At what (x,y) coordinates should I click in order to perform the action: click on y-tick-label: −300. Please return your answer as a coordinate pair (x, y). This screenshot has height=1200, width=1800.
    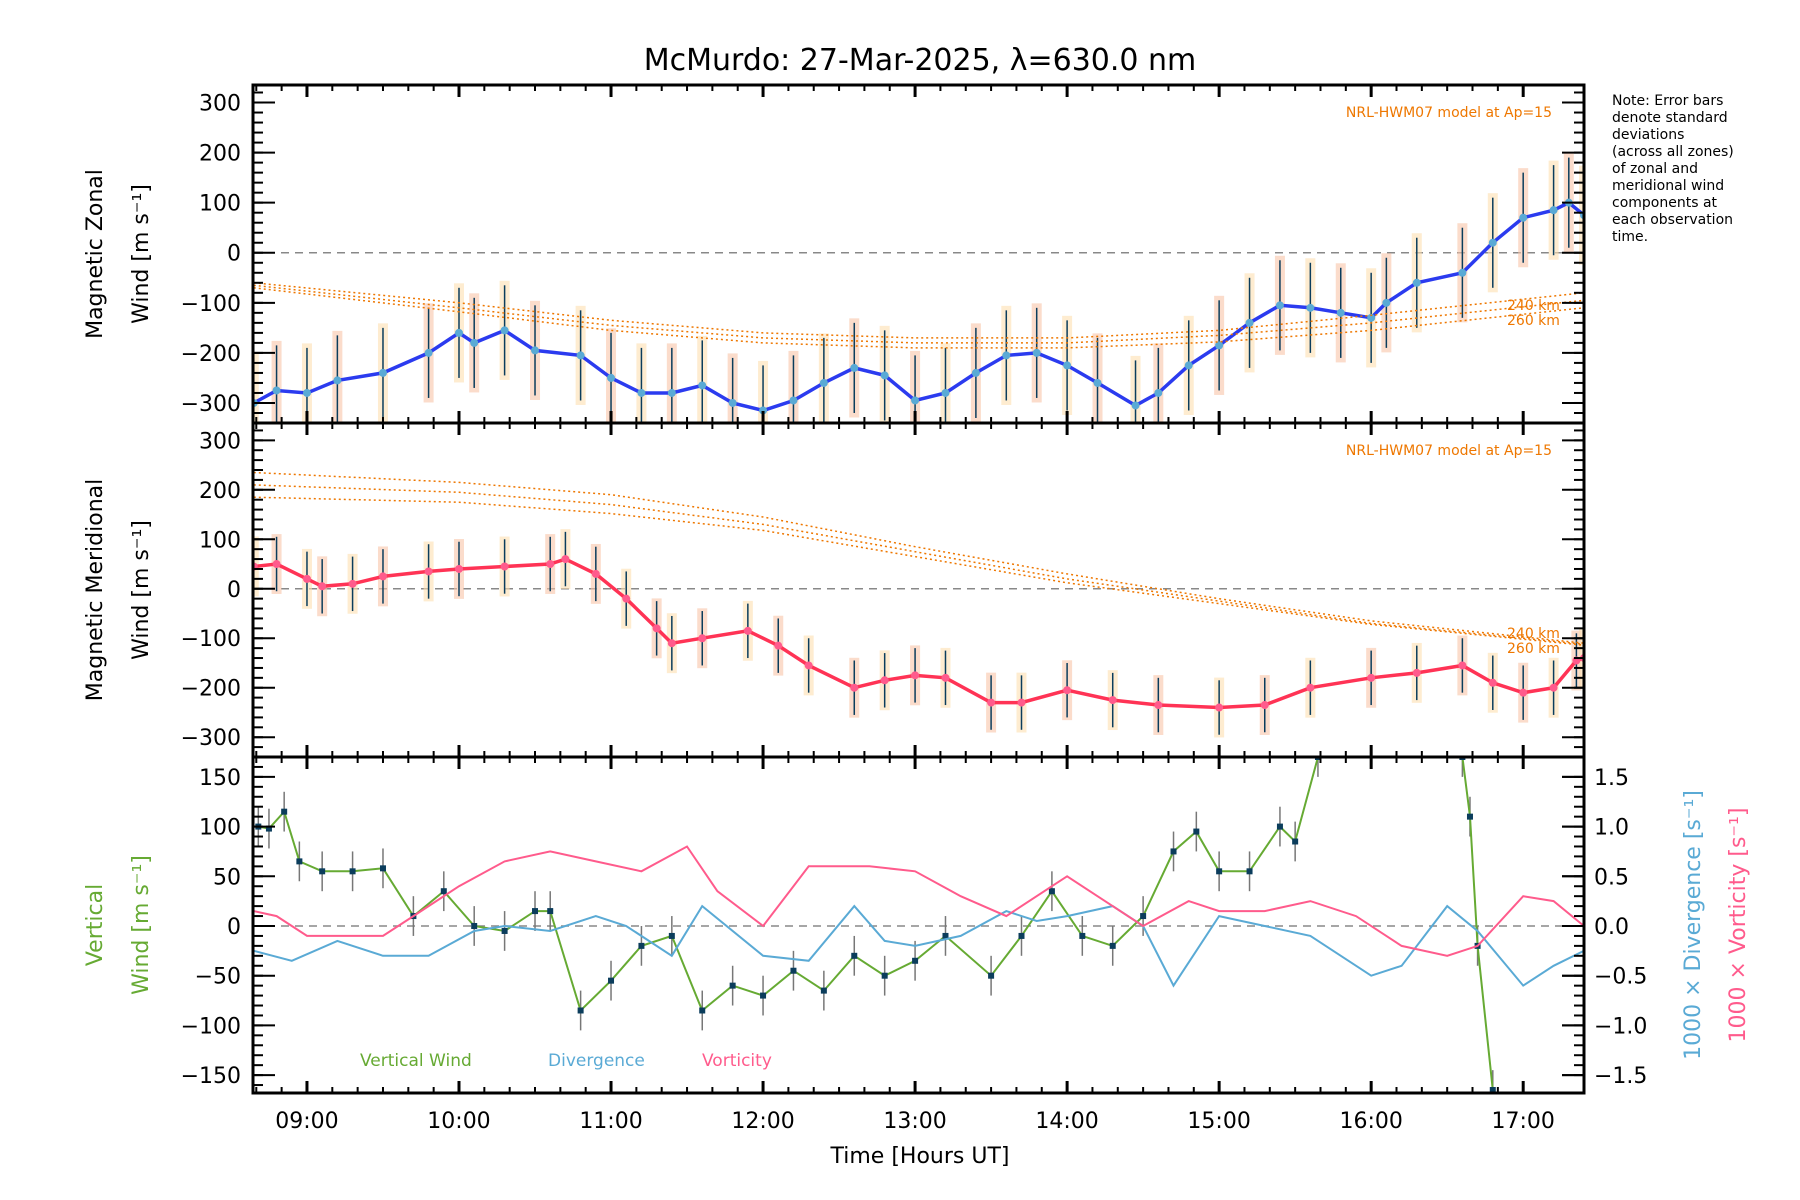
    Looking at the image, I should click on (211, 738).